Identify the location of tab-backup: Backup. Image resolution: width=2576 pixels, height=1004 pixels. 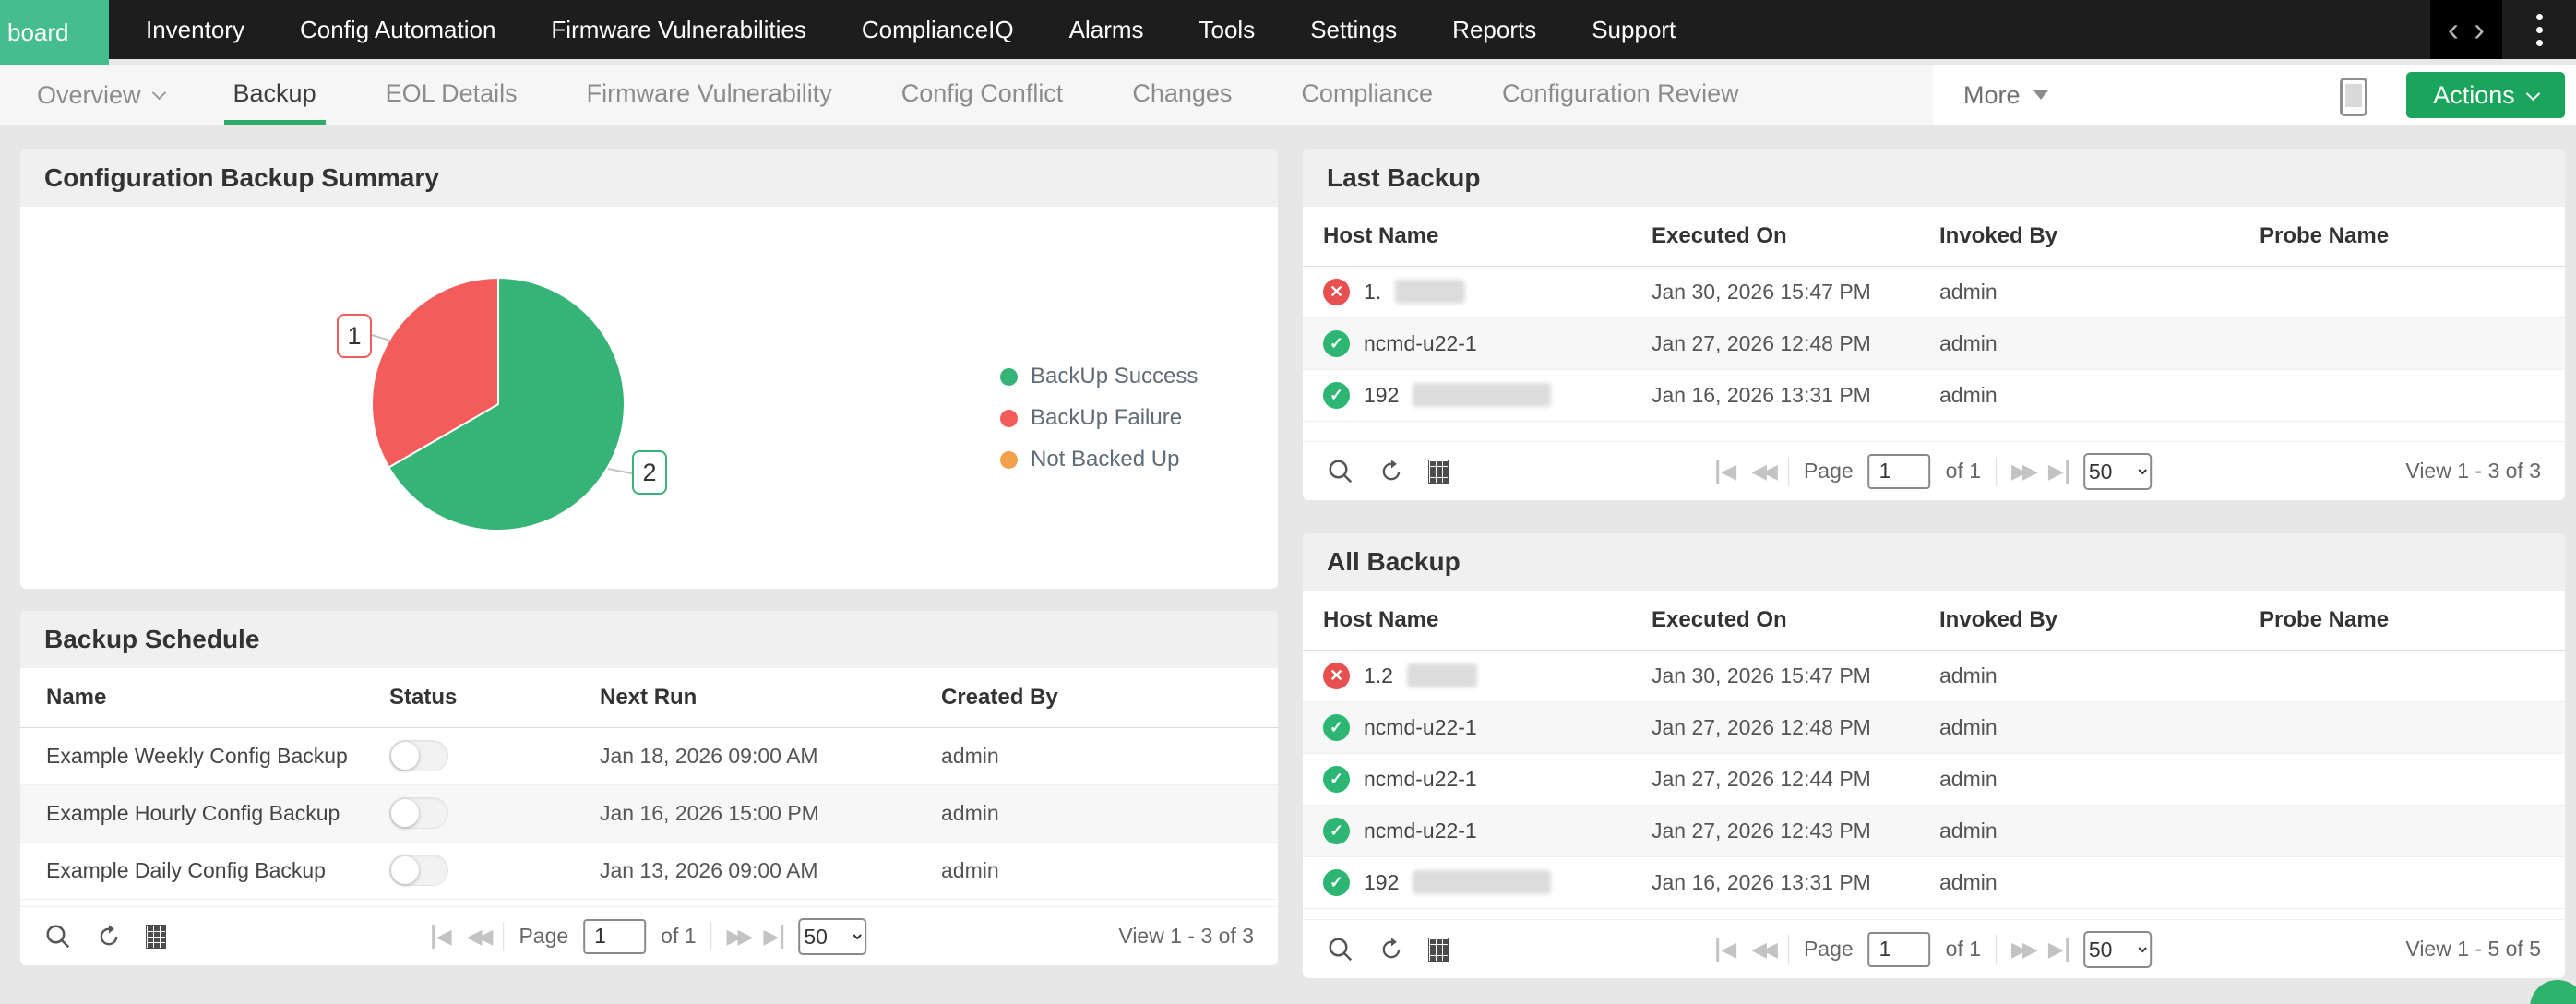
(274, 95).